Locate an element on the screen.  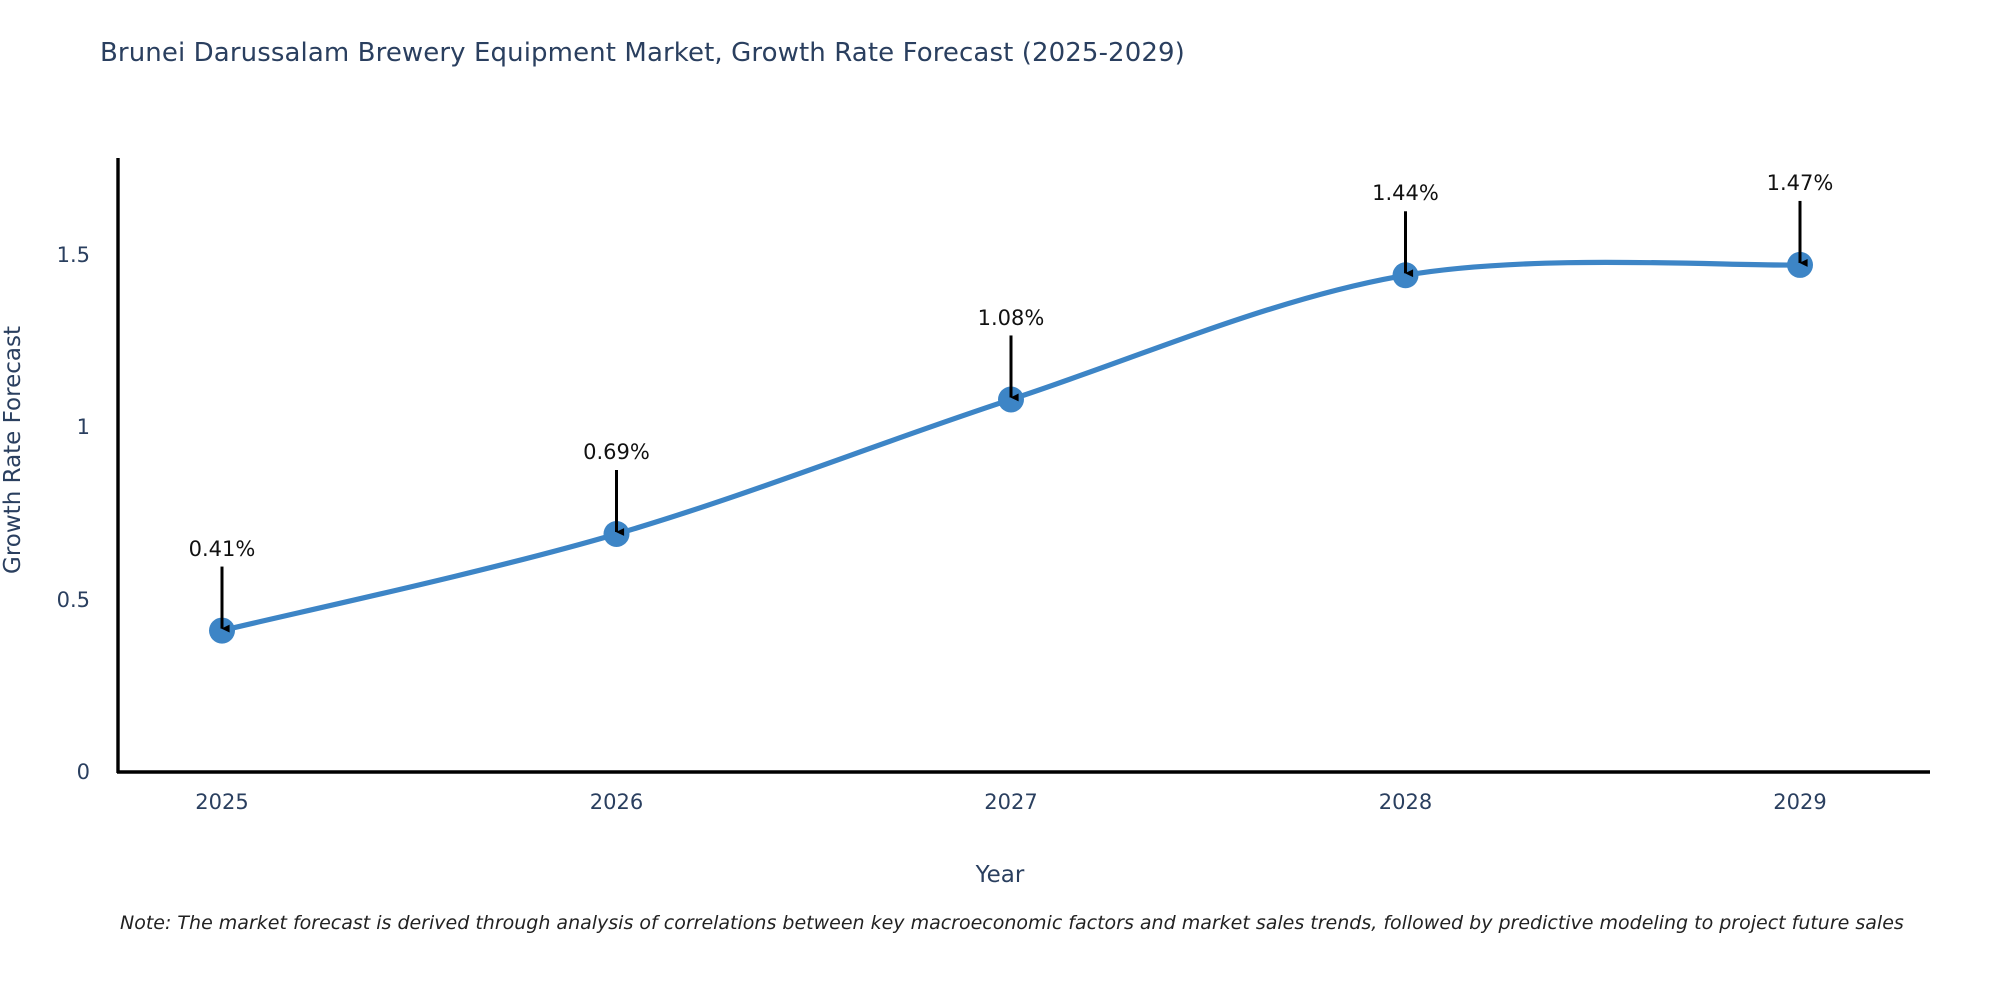
data-point-value-label: 1.47% is located at coordinates (1800, 182).